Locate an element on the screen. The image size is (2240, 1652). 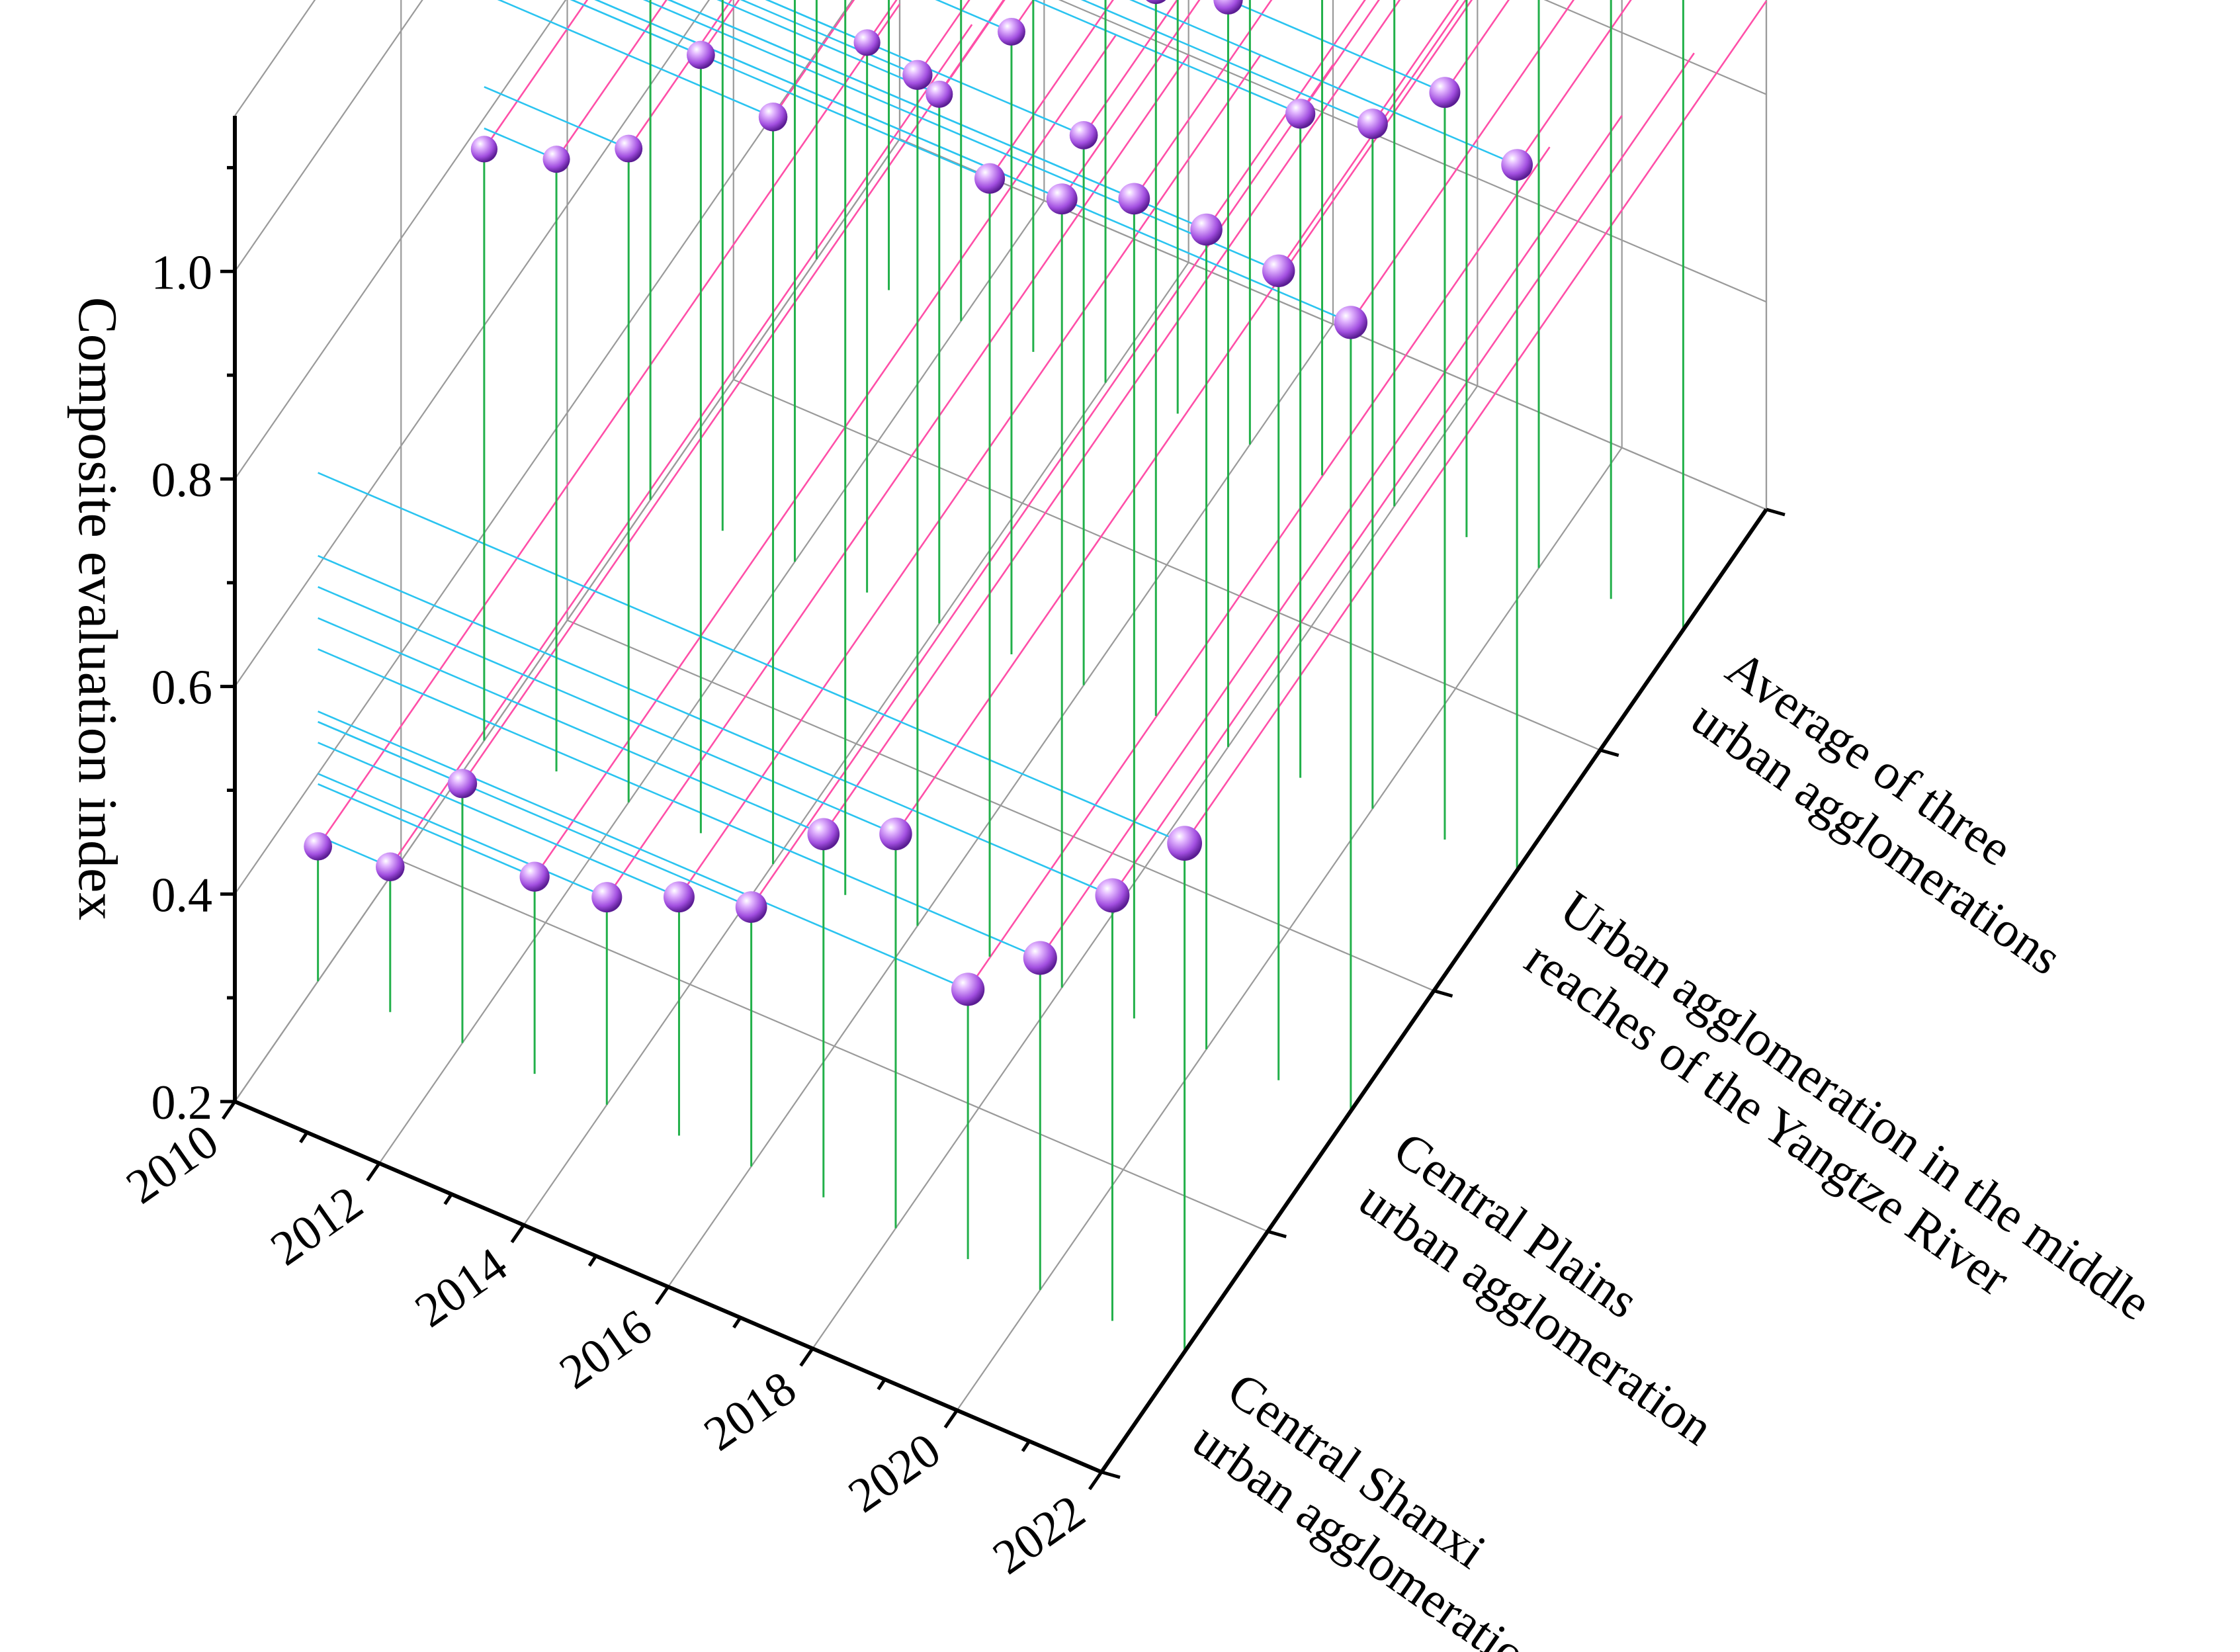
x-tick-label: 2012 is located at coordinates (316, 1226).